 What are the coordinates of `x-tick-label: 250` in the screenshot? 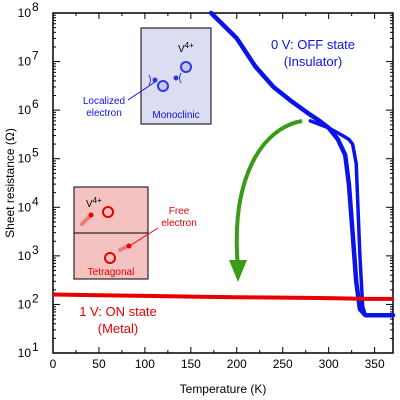 It's located at (283, 364).